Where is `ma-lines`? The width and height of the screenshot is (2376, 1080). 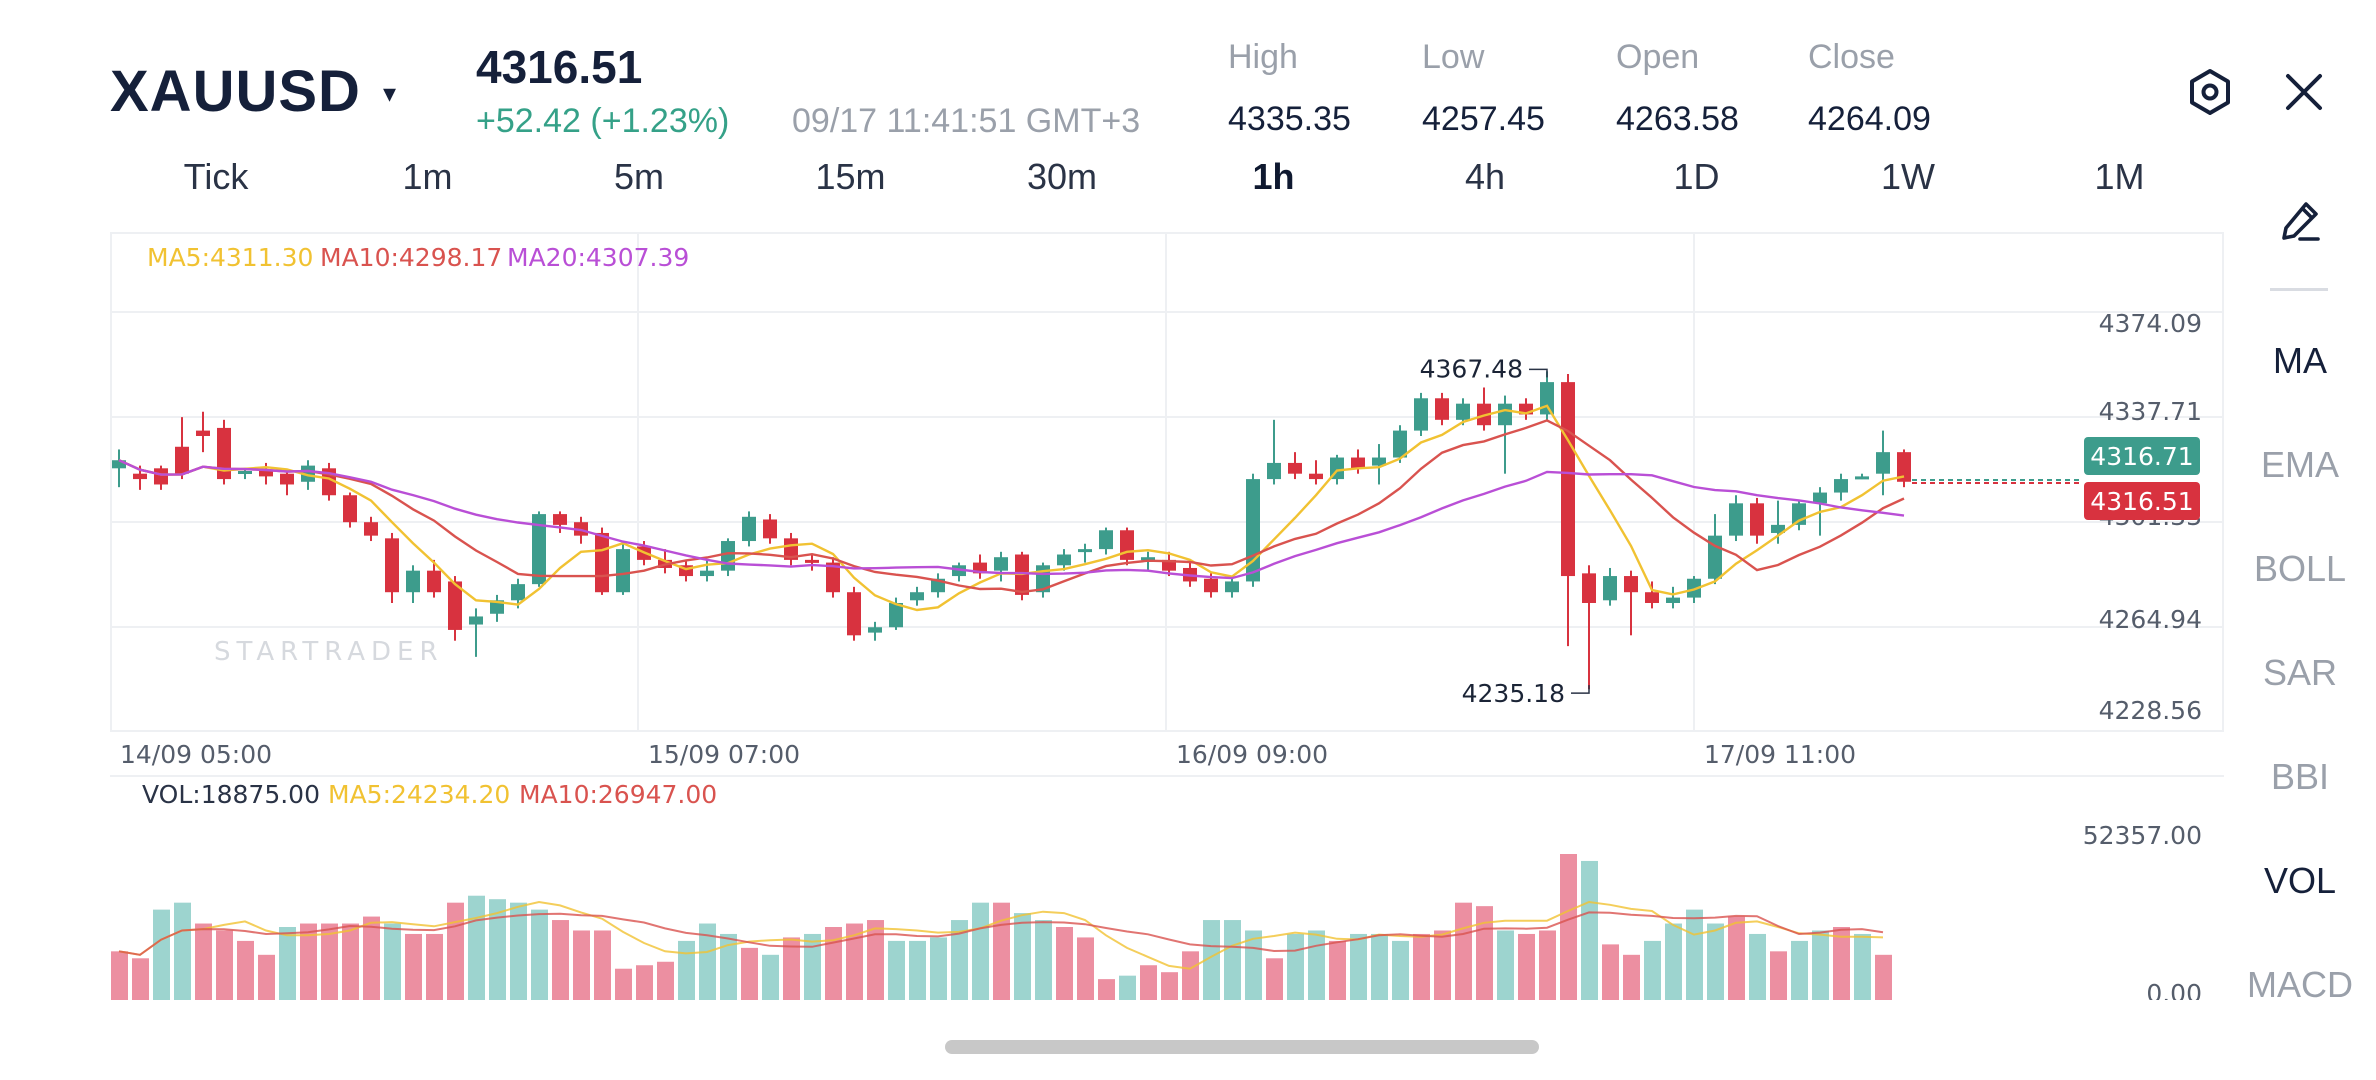 ma-lines is located at coordinates (1011, 508).